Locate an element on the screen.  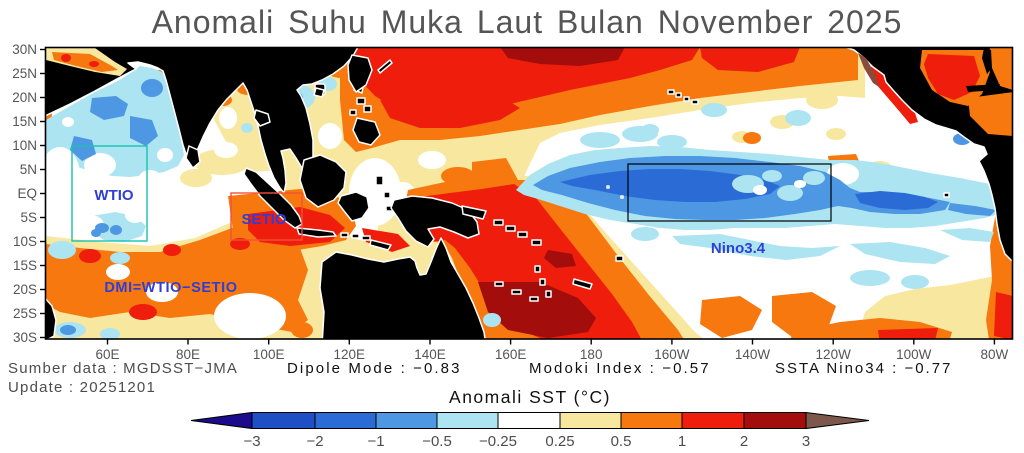
svg-text: 20S is located at coordinates (25, 289).